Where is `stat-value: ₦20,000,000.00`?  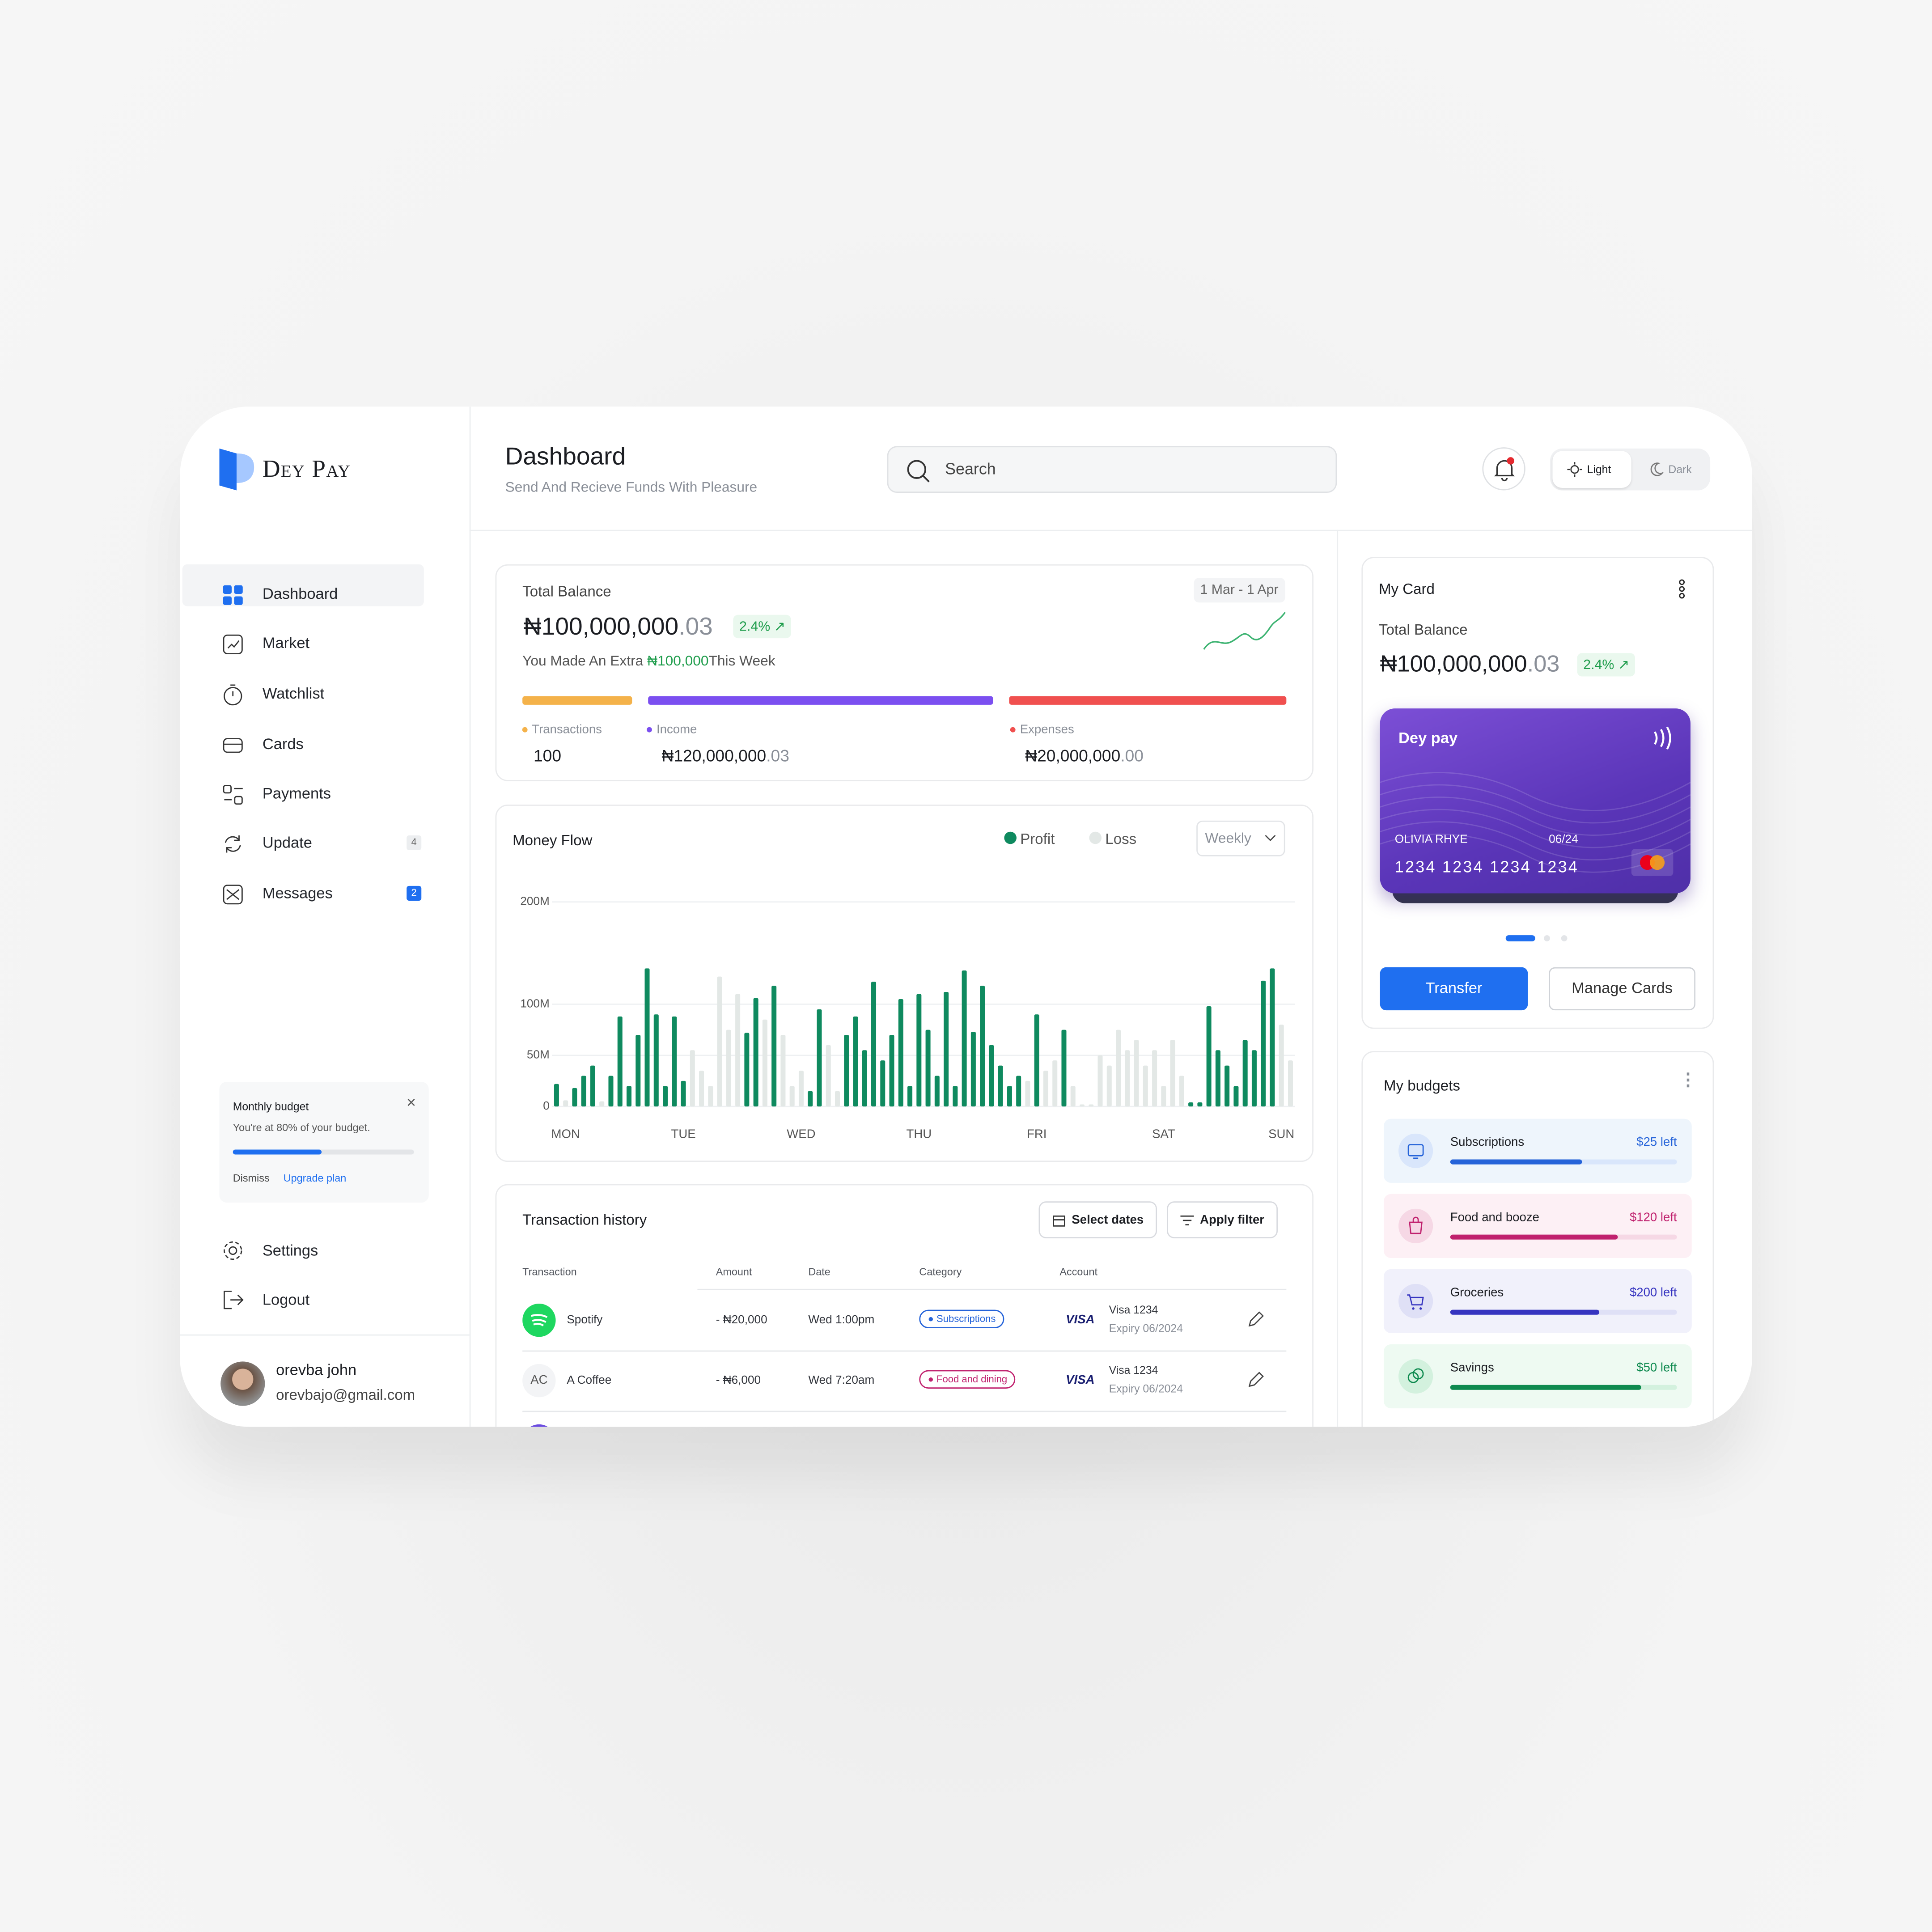 stat-value: ₦20,000,000.00 is located at coordinates (1084, 756).